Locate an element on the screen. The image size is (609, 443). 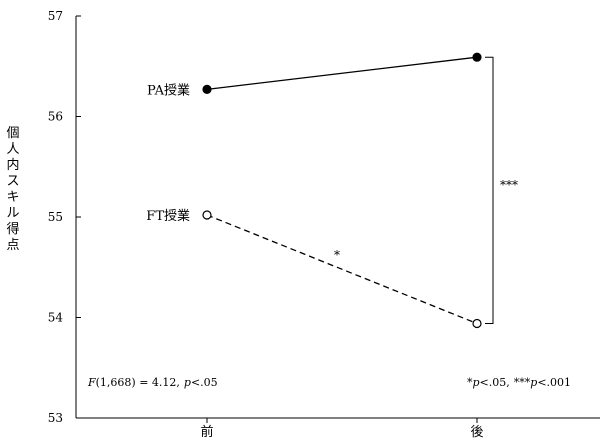
x-tick-label: 後 is located at coordinates (476, 432).